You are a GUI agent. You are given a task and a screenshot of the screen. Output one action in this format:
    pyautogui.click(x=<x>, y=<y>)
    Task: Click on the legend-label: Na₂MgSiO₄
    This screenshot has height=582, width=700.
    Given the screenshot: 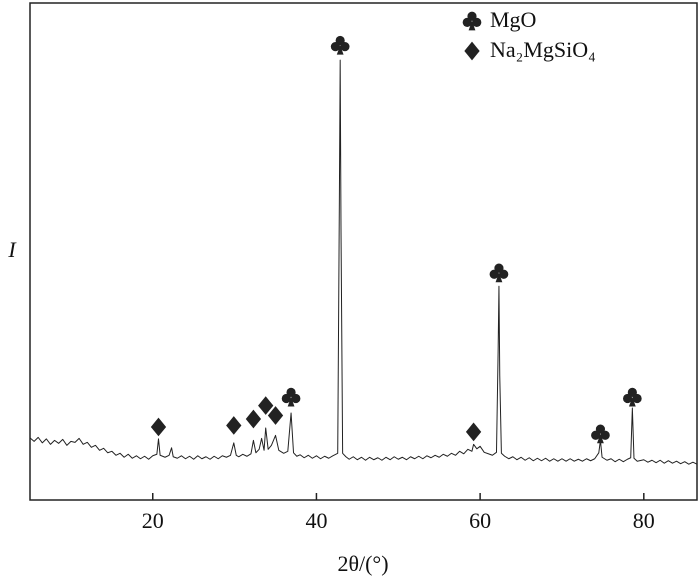 What is the action you would take?
    pyautogui.click(x=543, y=49)
    